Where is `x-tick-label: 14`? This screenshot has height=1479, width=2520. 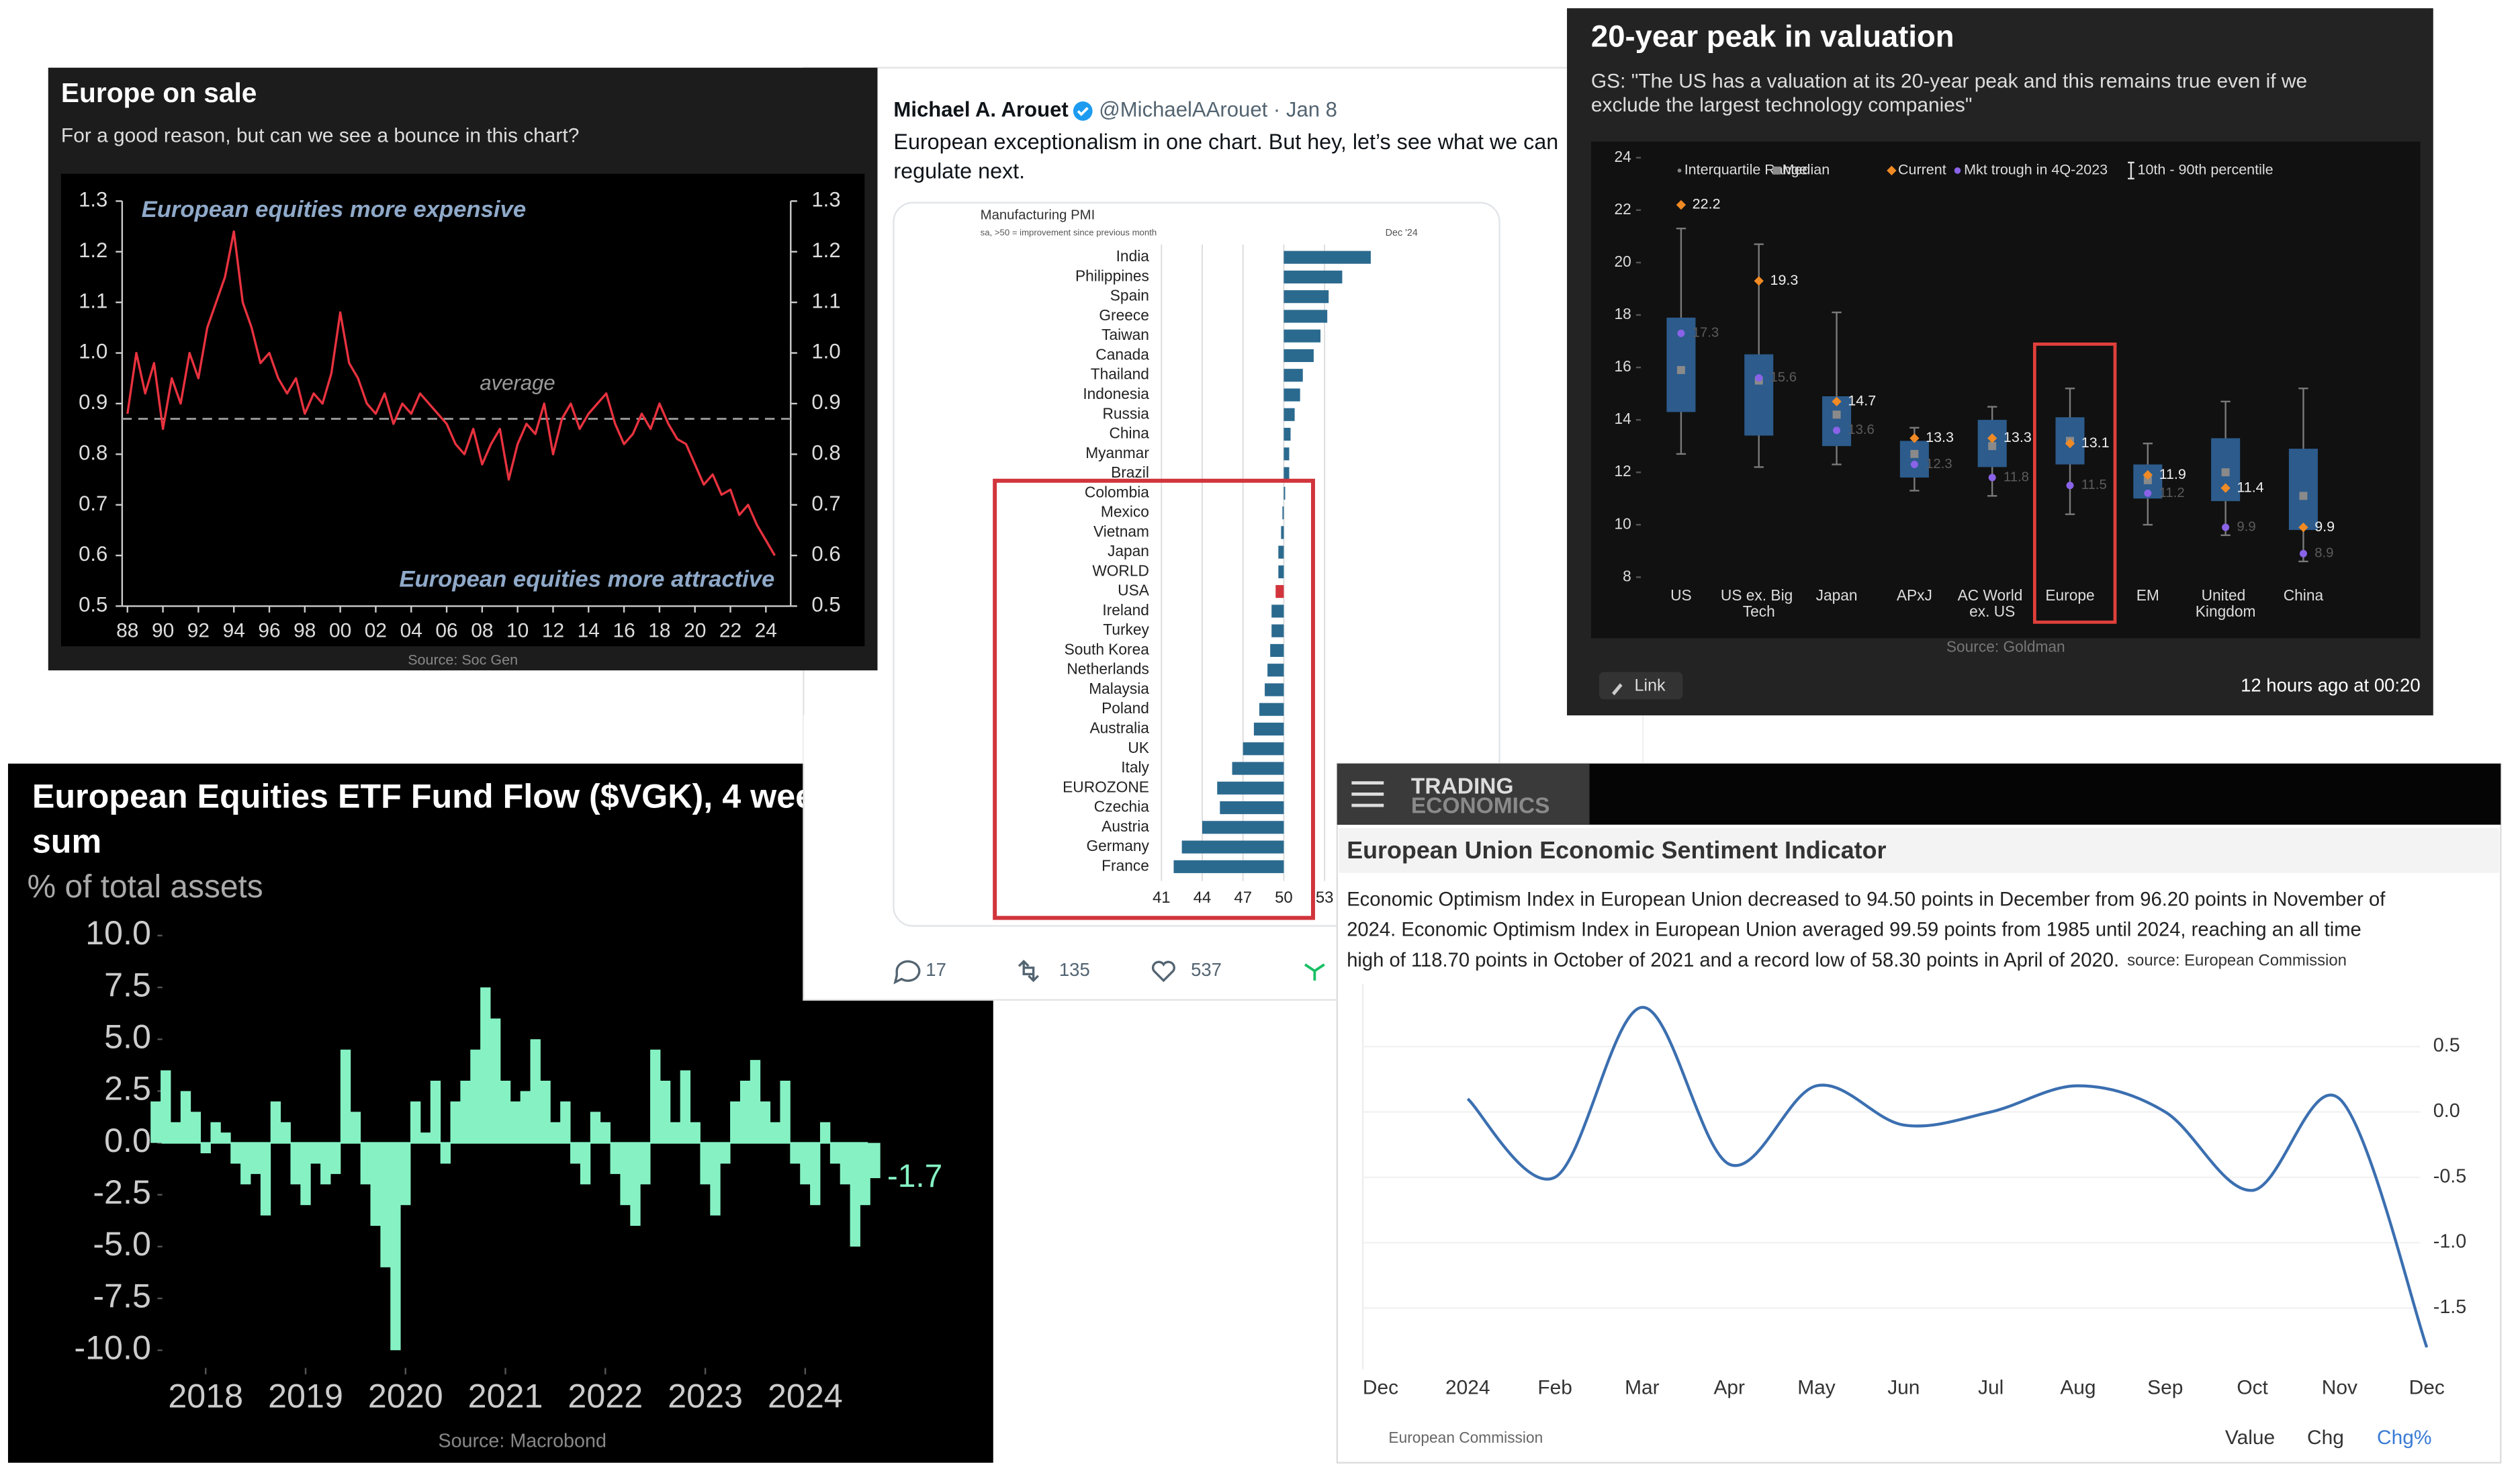
x-tick-label: 14 is located at coordinates (589, 631).